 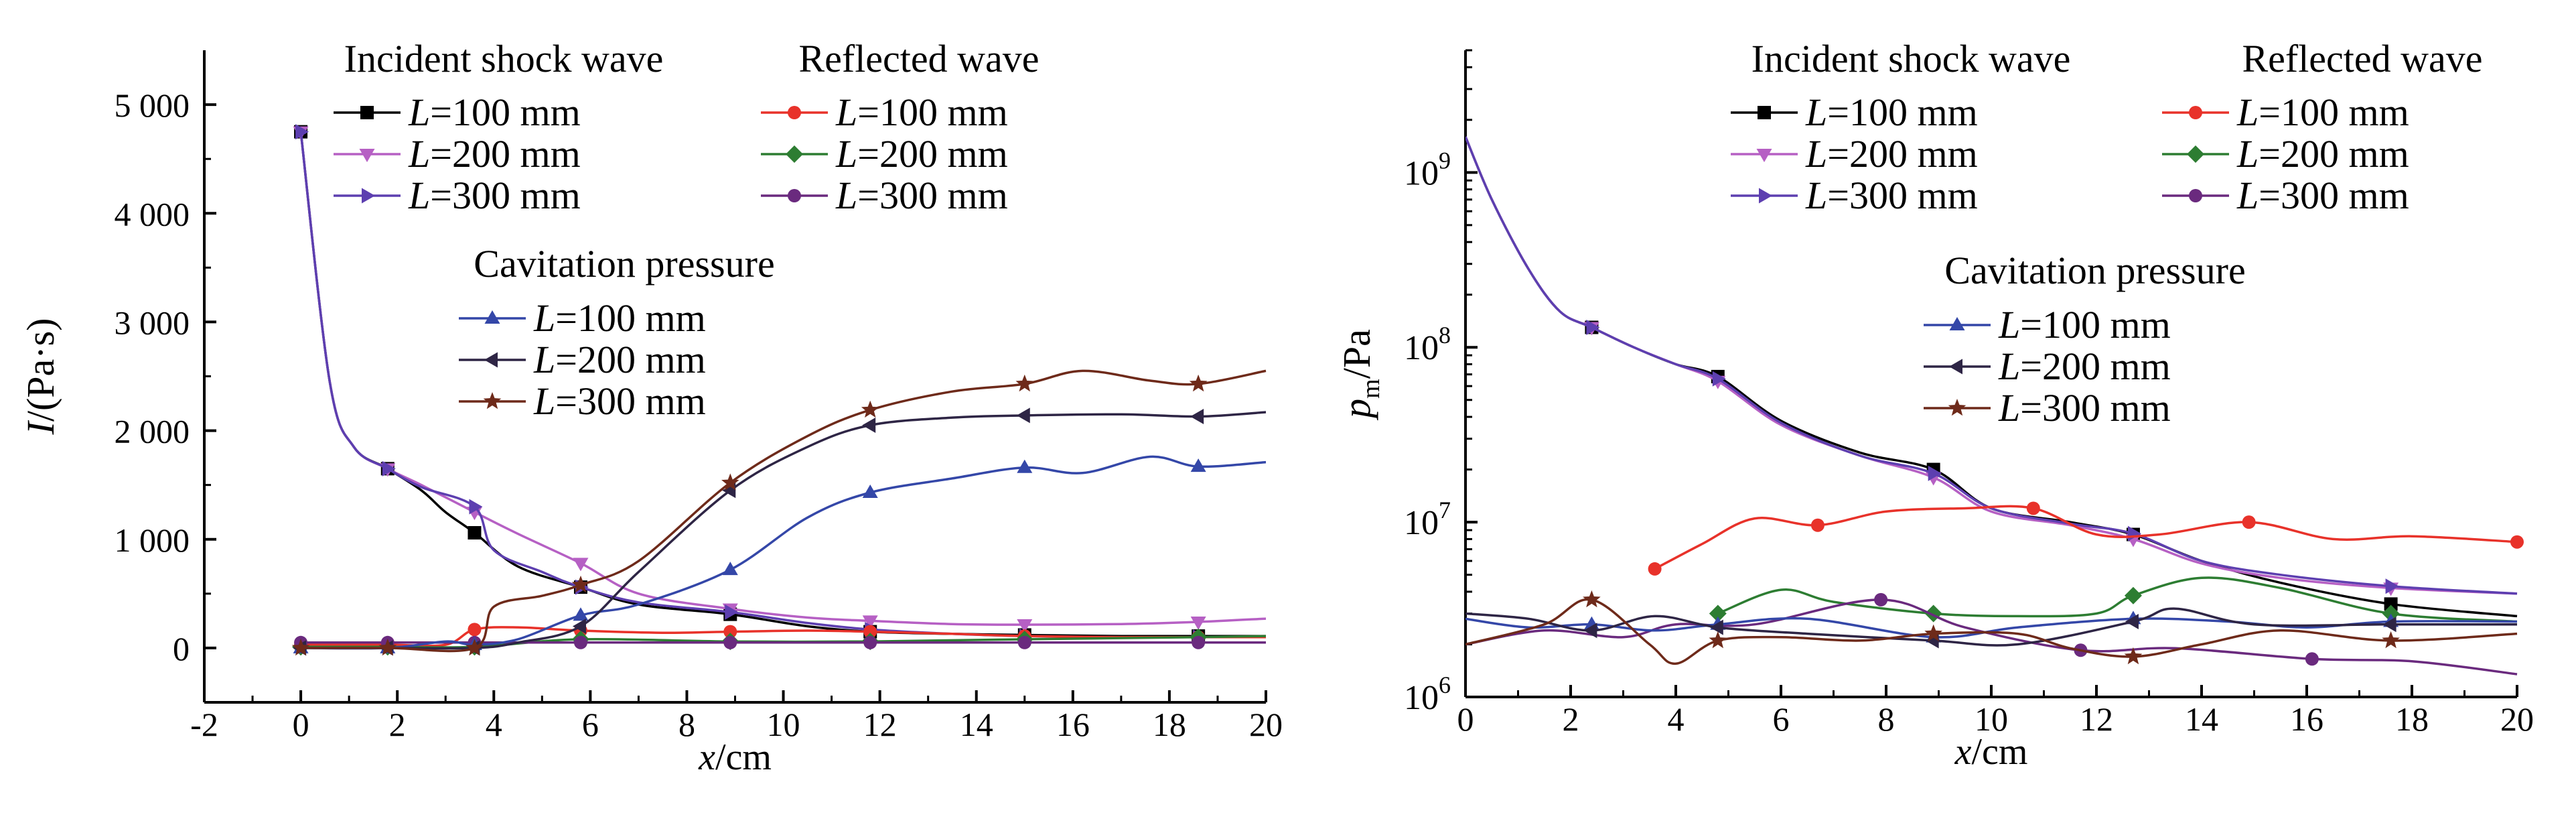 What do you see at coordinates (152, 540) in the screenshot?
I see `y-tick-label: 1 000` at bounding box center [152, 540].